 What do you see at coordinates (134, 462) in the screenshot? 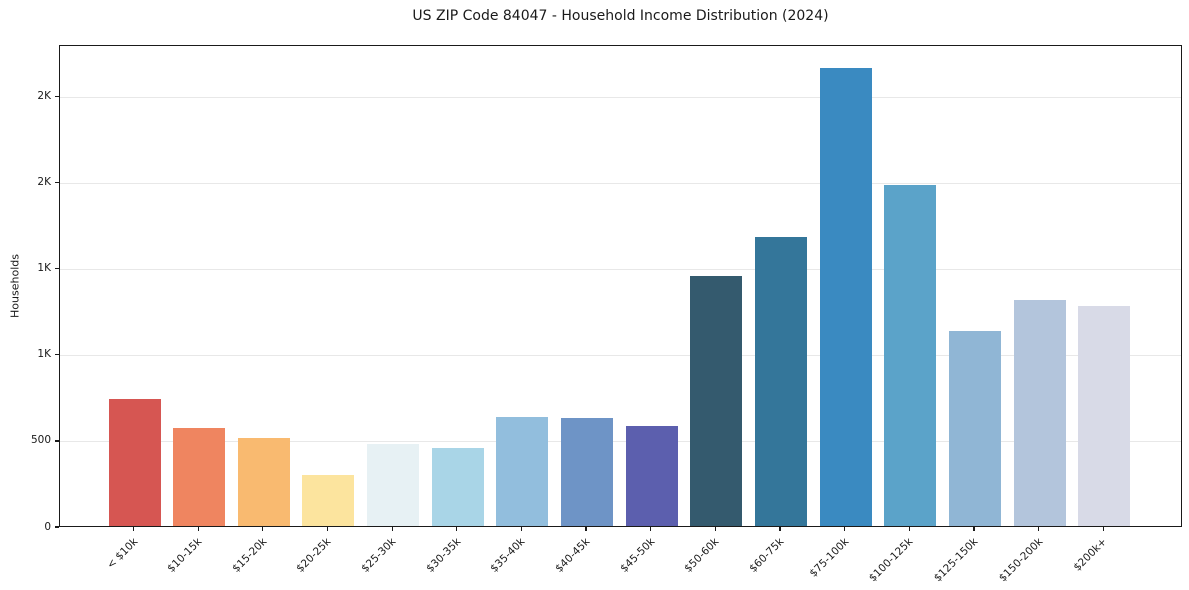
I see `bar-10k` at bounding box center [134, 462].